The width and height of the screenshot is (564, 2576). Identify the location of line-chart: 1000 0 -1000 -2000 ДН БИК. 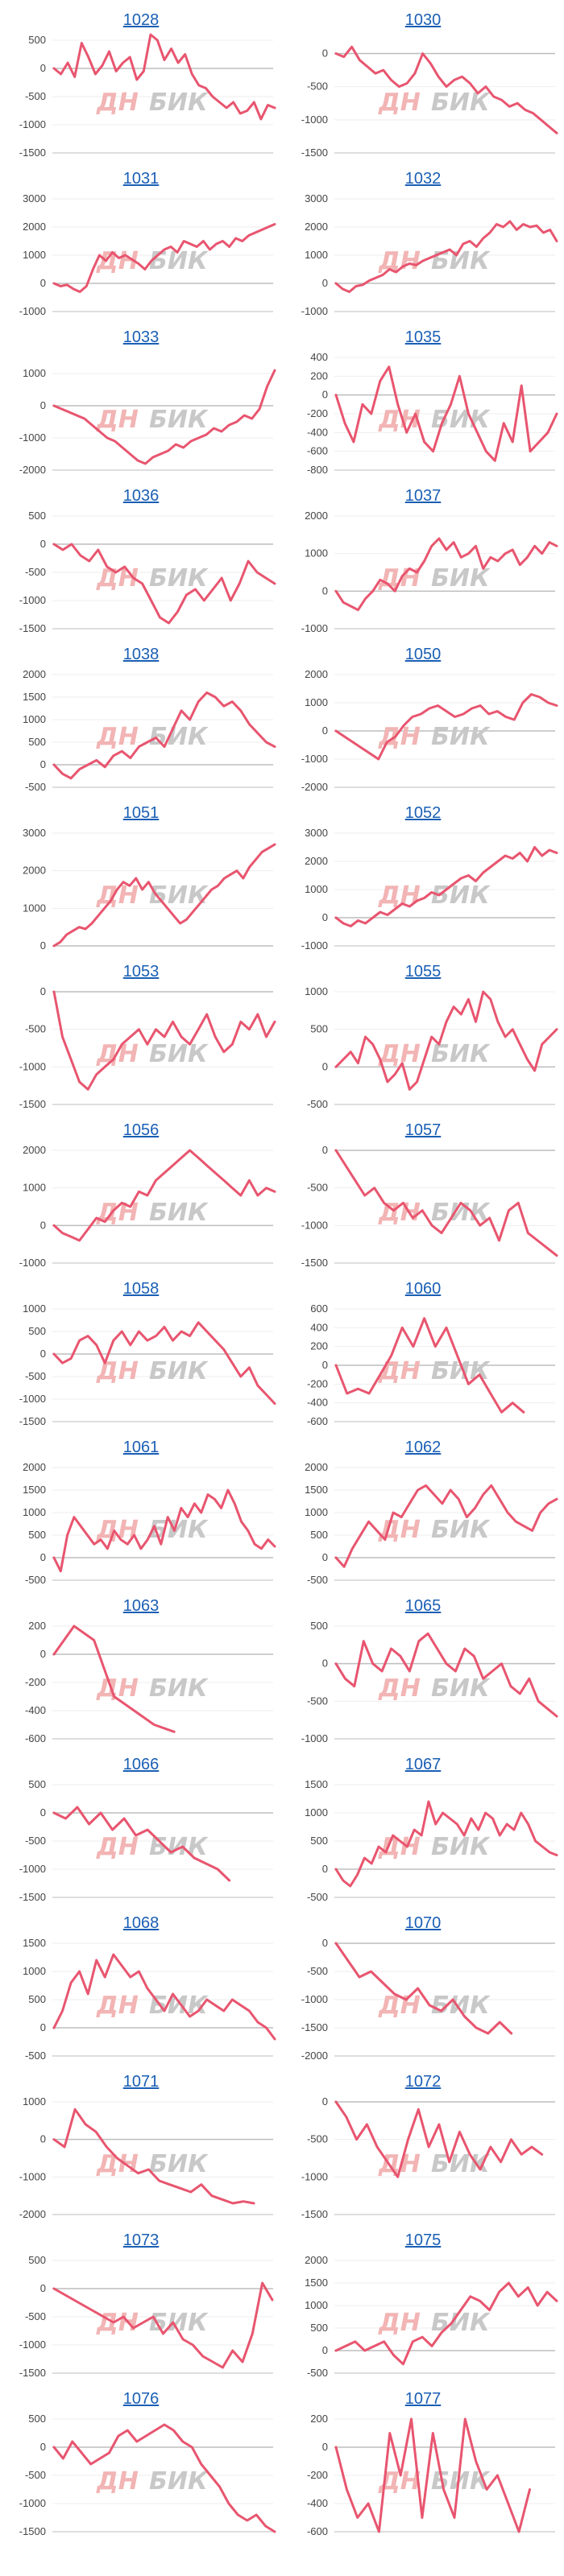
(146, 2157).